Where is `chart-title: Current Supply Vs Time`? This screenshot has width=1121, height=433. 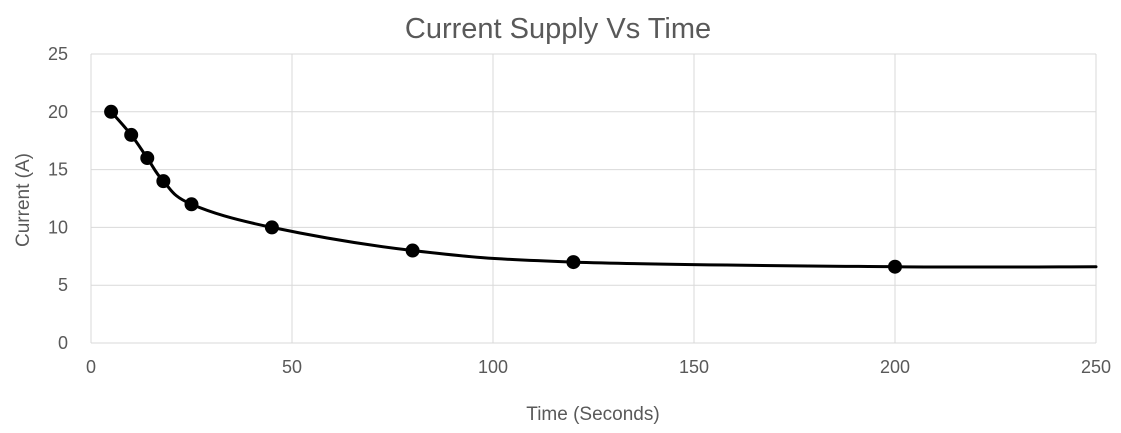
chart-title: Current Supply Vs Time is located at coordinates (558, 29).